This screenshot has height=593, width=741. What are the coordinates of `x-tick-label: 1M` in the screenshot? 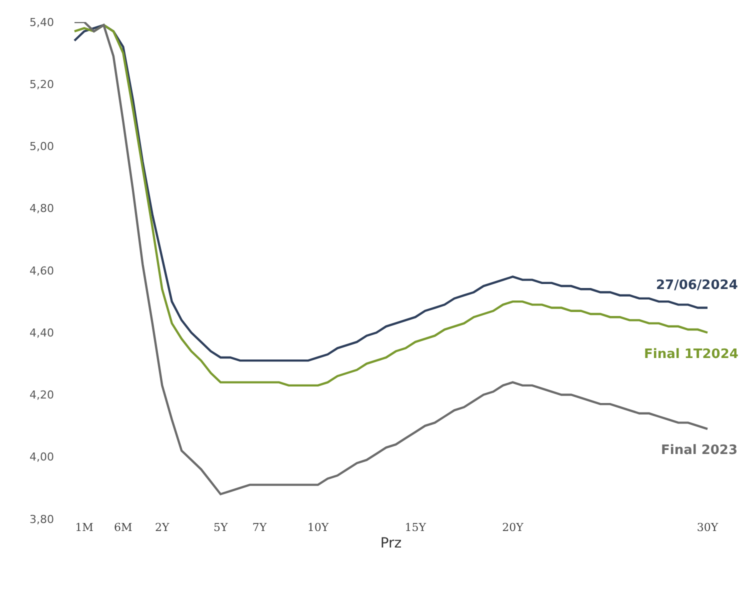 It's located at (84, 527).